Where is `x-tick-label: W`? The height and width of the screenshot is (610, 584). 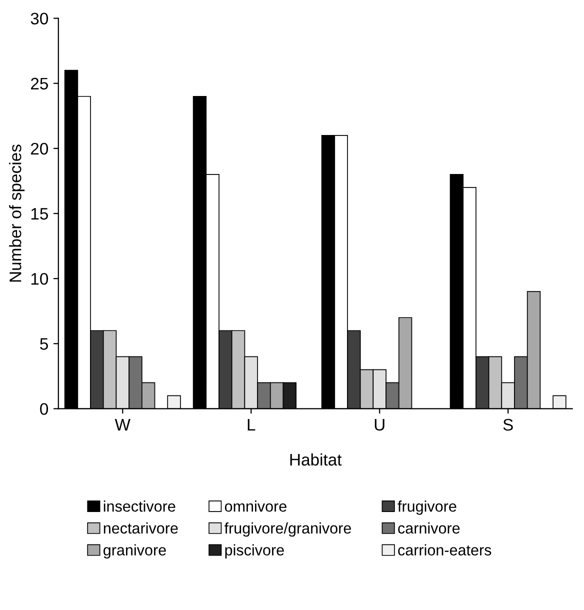
x-tick-label: W is located at coordinates (122, 424).